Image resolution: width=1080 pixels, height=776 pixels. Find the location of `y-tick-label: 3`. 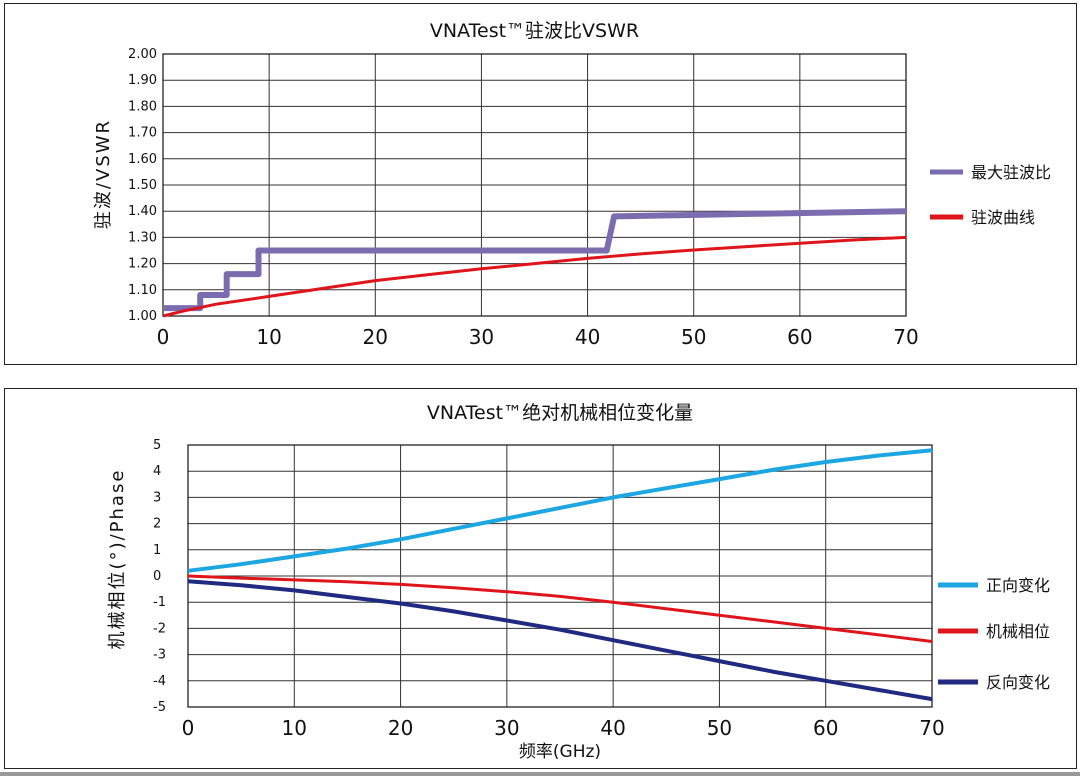

y-tick-label: 3 is located at coordinates (157, 497).